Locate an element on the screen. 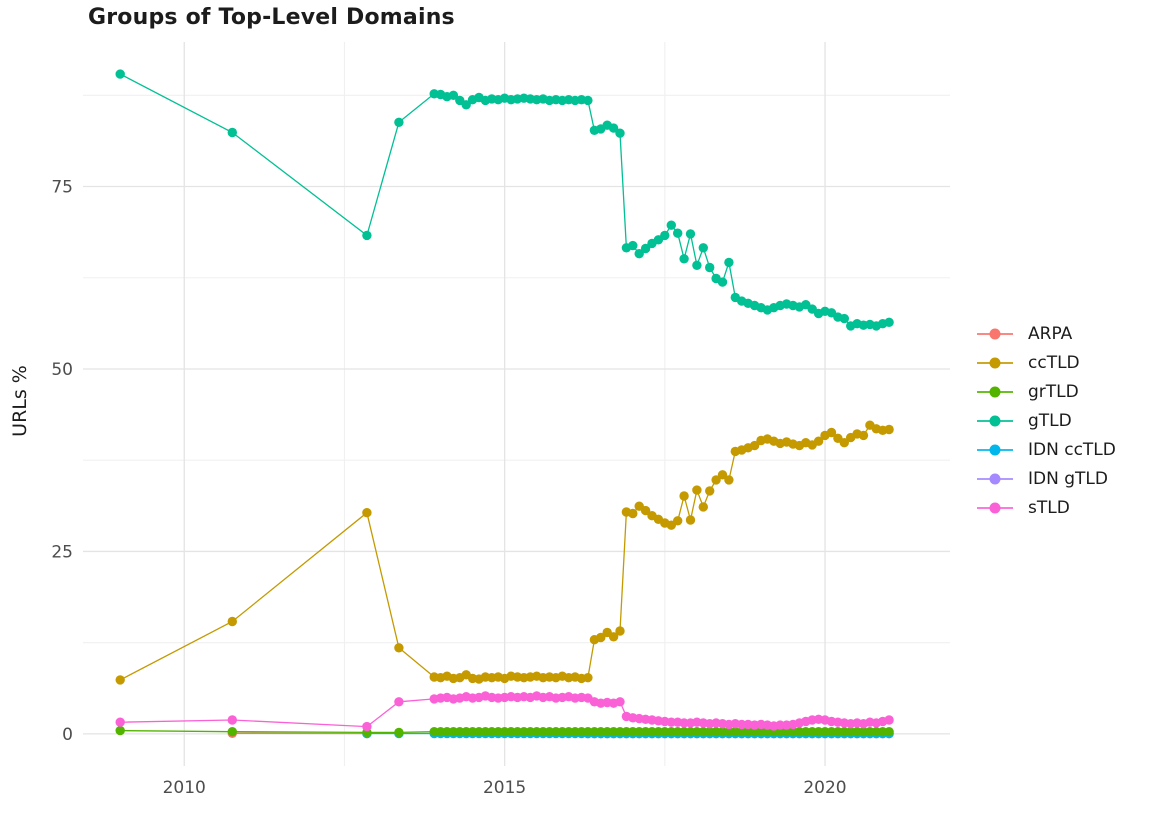 This screenshot has width=1164, height=827. legend-label: gTLD is located at coordinates (1050, 420).